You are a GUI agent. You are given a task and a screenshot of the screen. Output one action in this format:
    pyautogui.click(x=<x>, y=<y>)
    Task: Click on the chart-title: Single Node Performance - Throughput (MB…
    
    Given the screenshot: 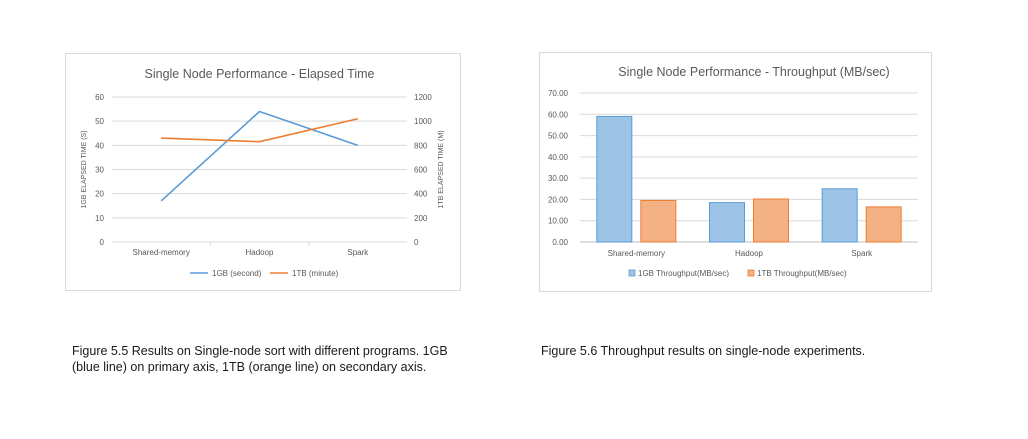 What is the action you would take?
    pyautogui.click(x=753, y=72)
    